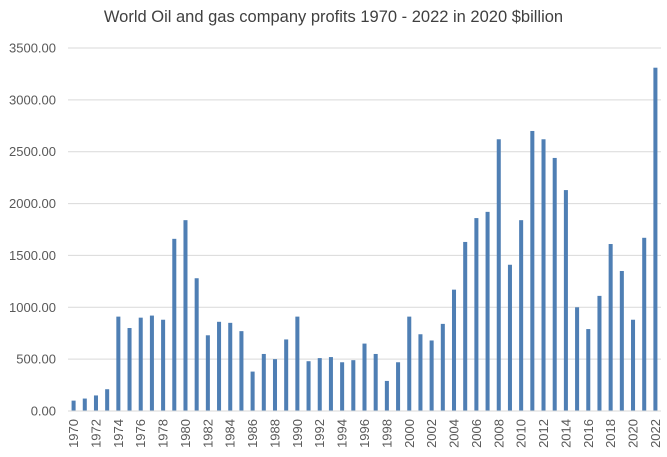 The width and height of the screenshot is (667, 457). What do you see at coordinates (330, 384) in the screenshot?
I see `bar-1993` at bounding box center [330, 384].